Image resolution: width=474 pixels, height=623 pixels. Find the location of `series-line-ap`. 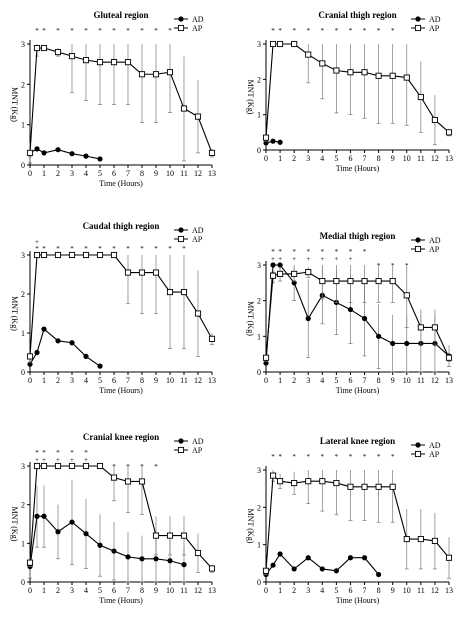

series-line-ap is located at coordinates (121, 517).